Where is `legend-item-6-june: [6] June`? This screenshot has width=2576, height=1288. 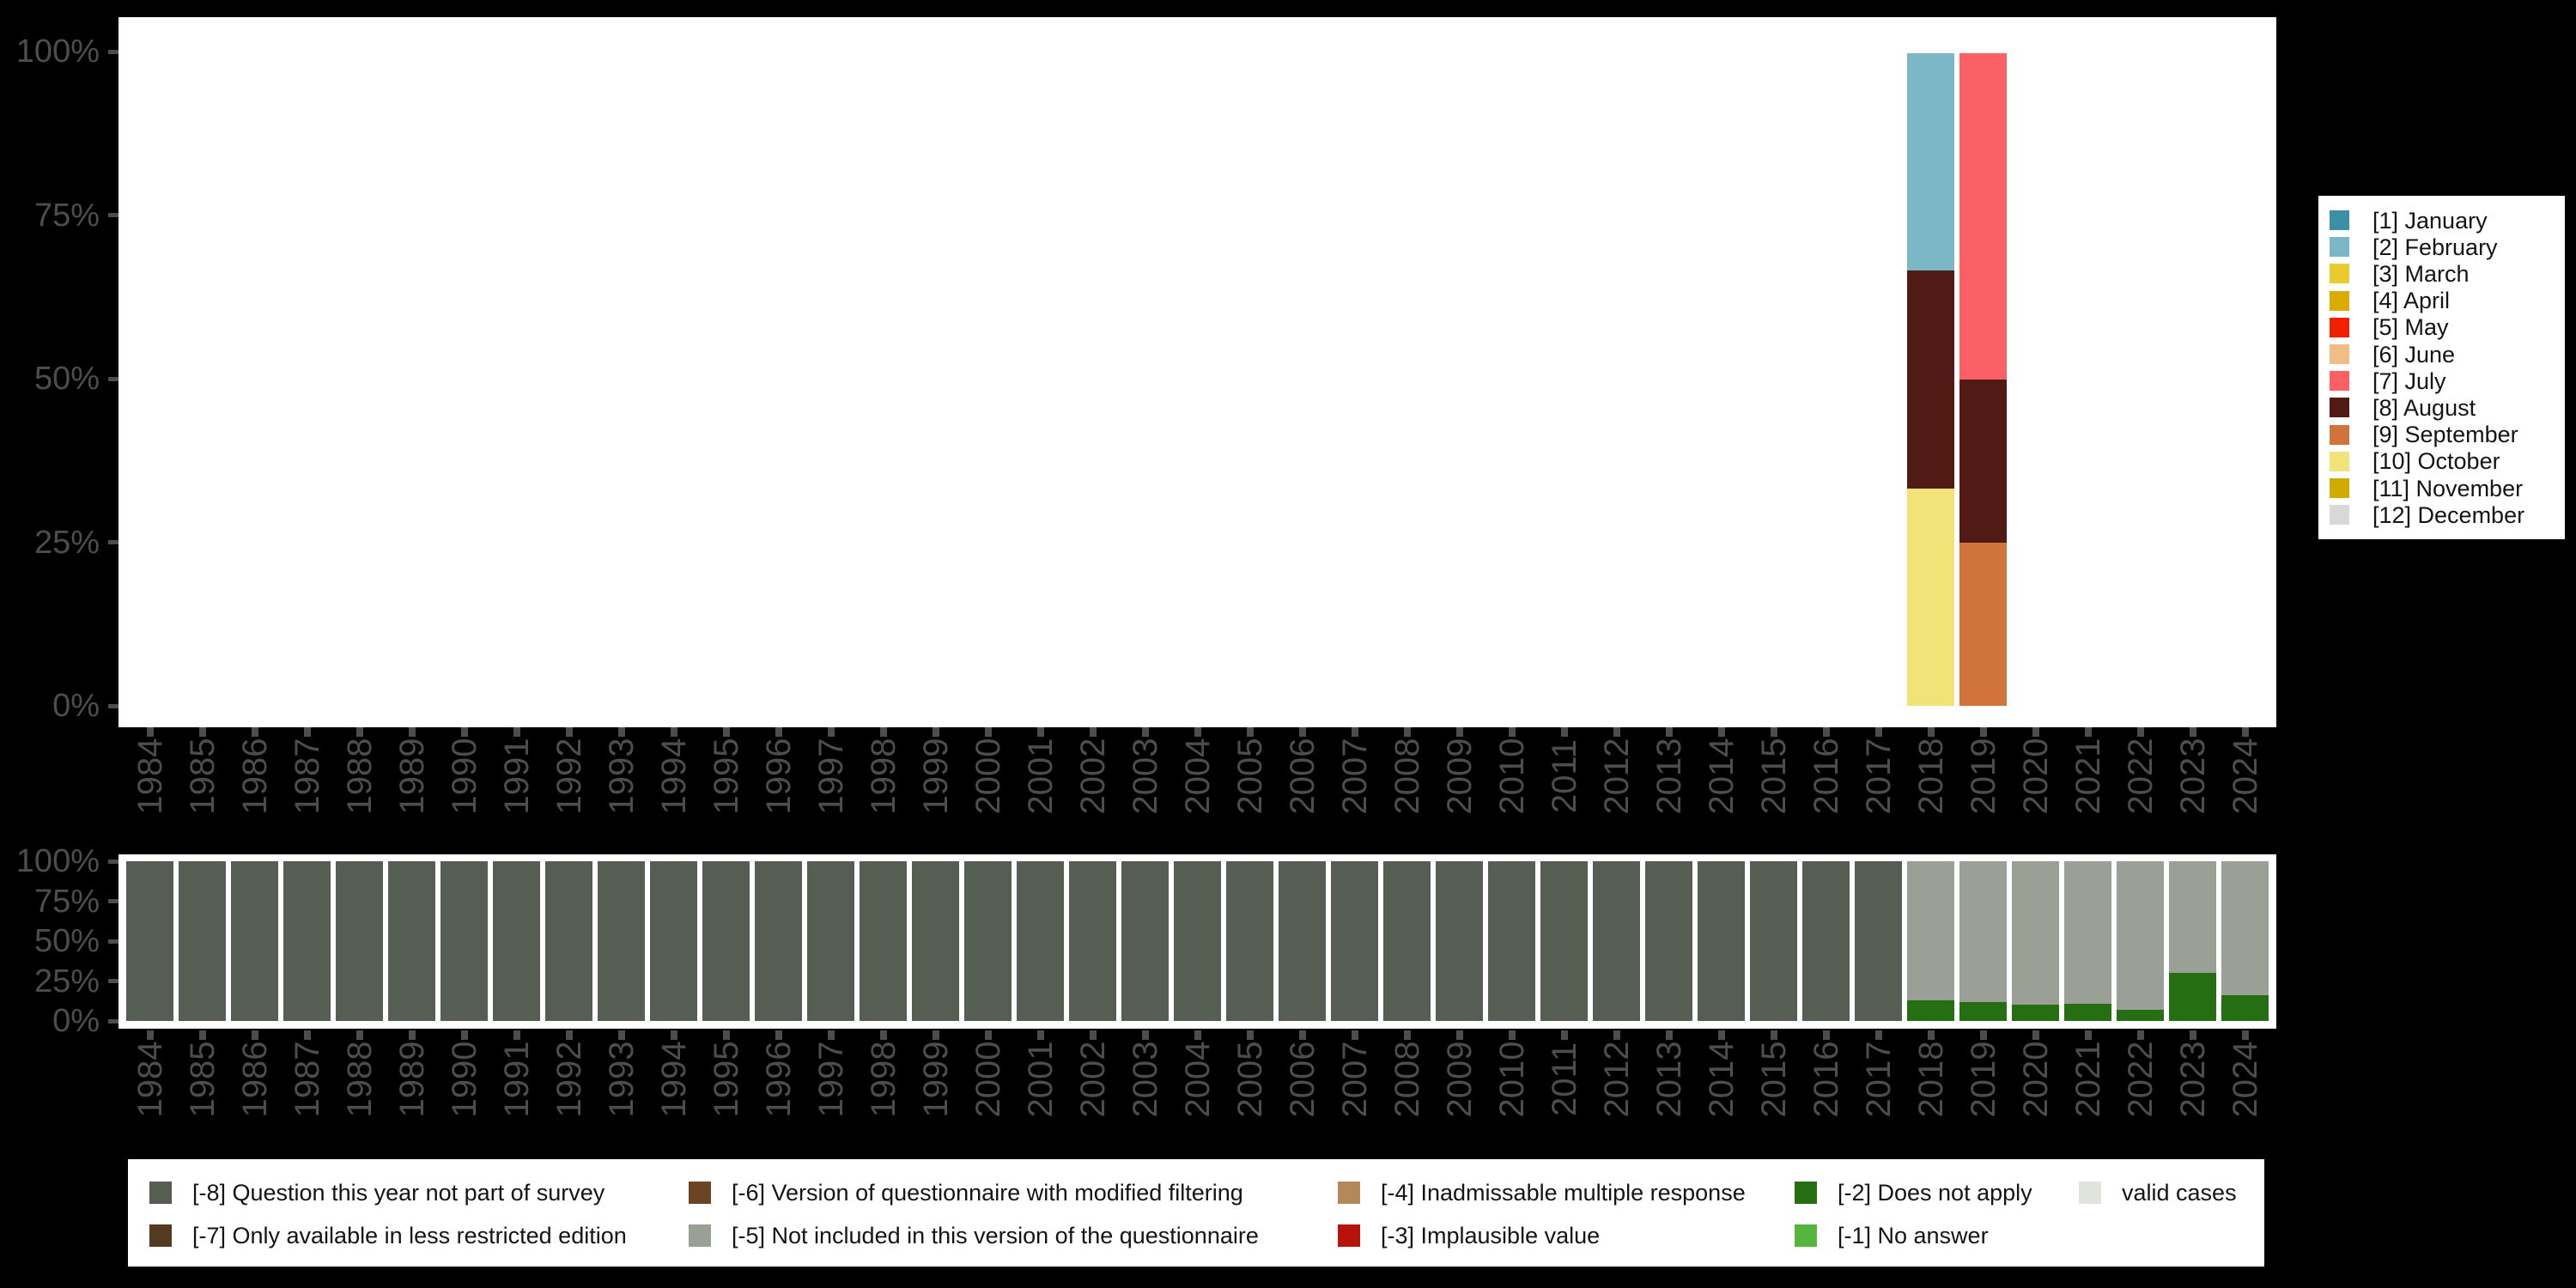
legend-item-6-june: [6] June is located at coordinates (2441, 355).